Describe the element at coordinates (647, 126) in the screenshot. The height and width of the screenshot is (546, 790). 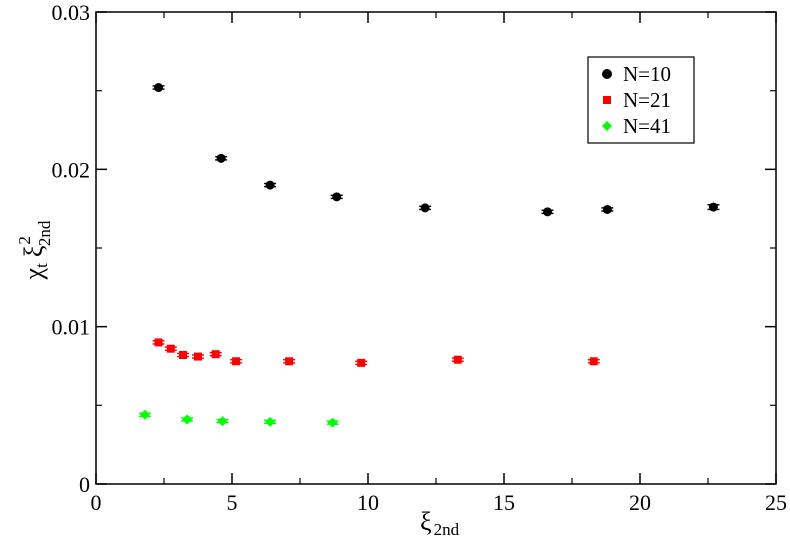
I see `legend-label: N=41` at that location.